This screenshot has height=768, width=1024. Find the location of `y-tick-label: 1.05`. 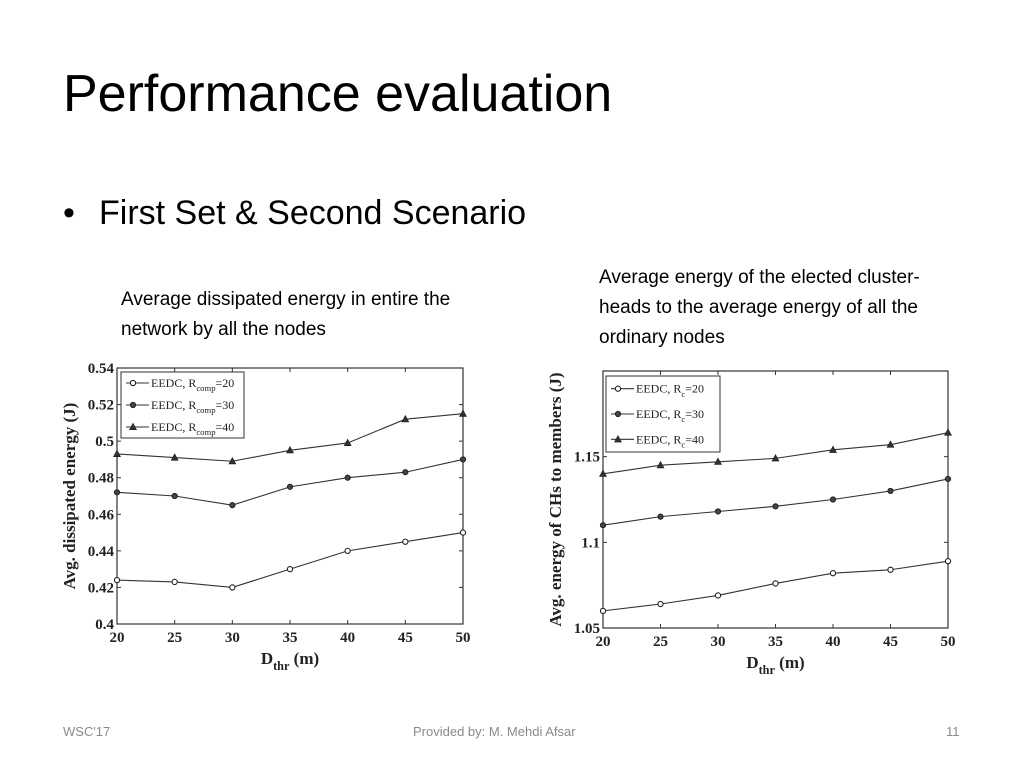

y-tick-label: 1.05 is located at coordinates (587, 629).